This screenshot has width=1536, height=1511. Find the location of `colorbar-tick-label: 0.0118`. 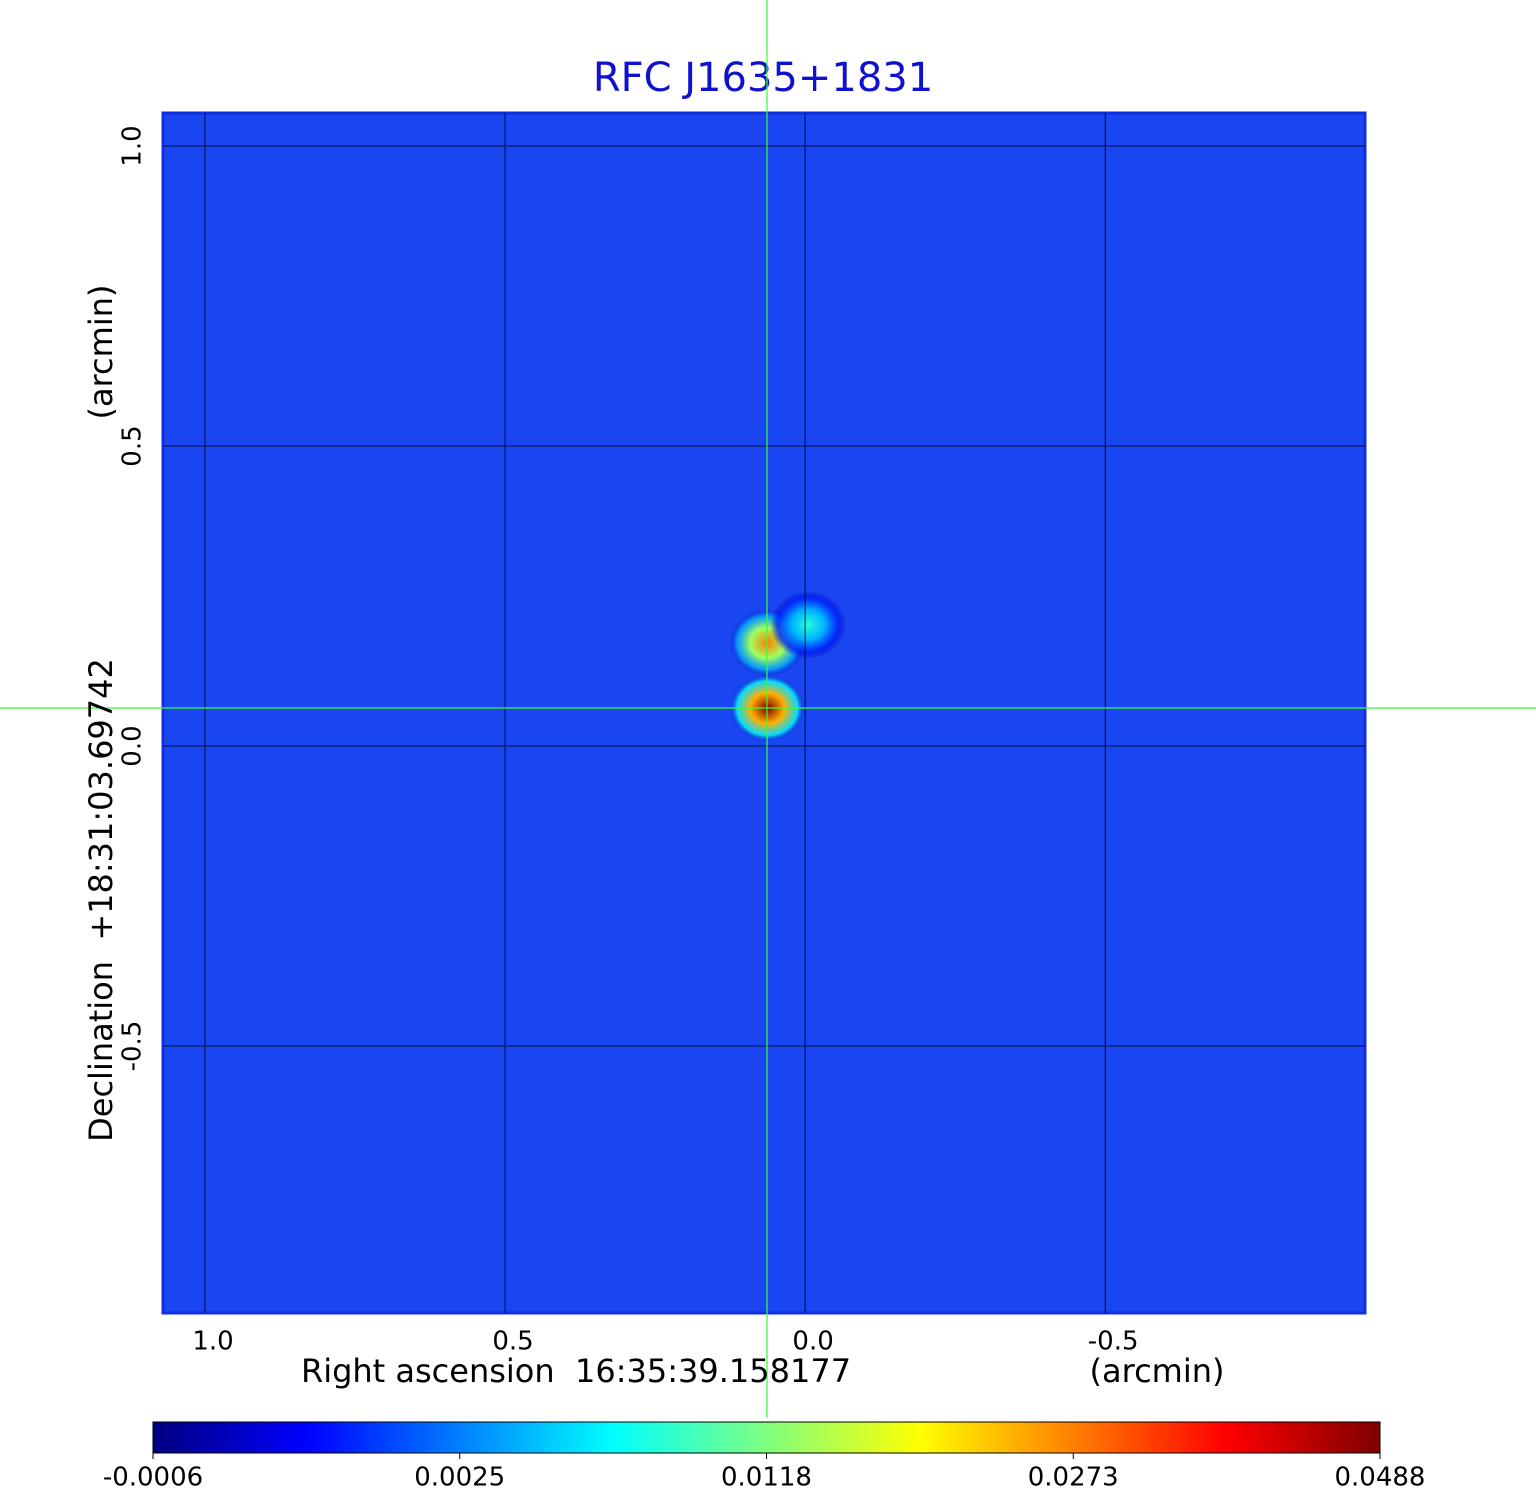

colorbar-tick-label: 0.0118 is located at coordinates (766, 1478).